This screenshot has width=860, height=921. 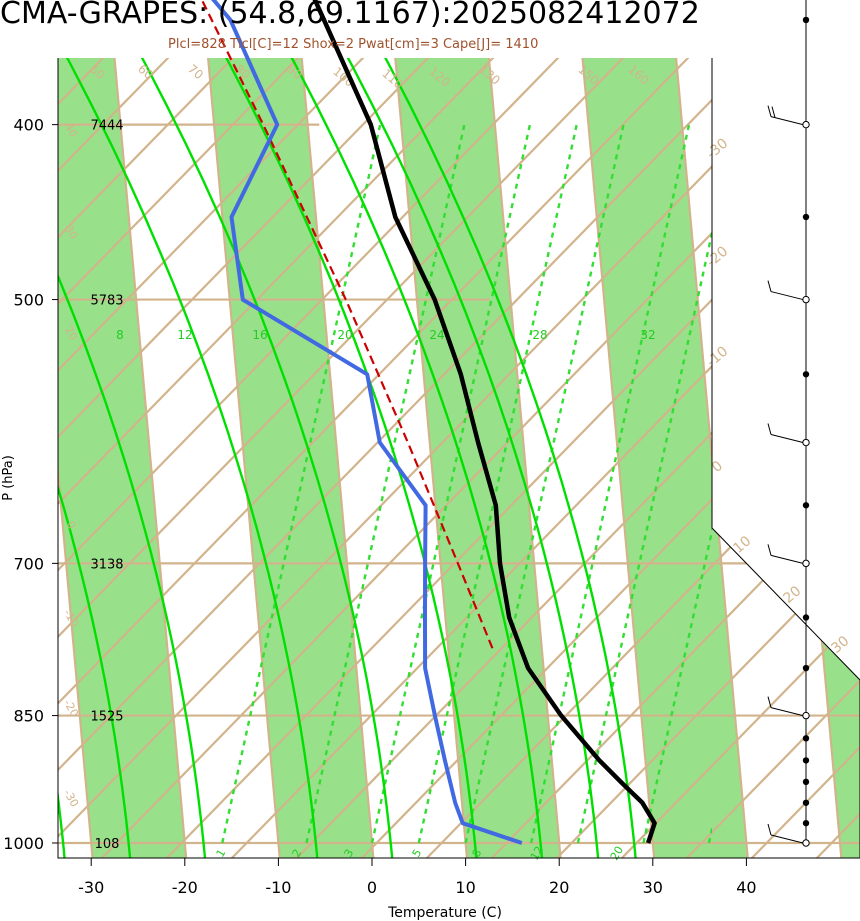 What do you see at coordinates (106, 126) in the screenshot?
I see `height-label: 7444` at bounding box center [106, 126].